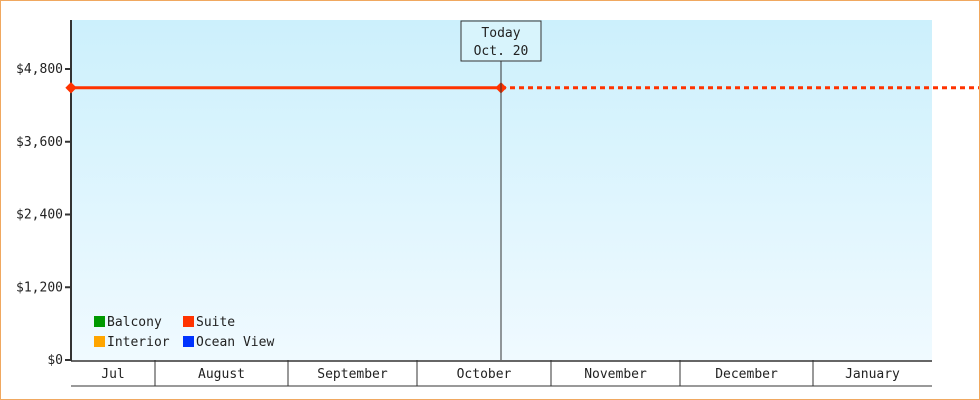 The height and width of the screenshot is (400, 980). I want to click on y-tick-label: $4,800, so click(39, 69).